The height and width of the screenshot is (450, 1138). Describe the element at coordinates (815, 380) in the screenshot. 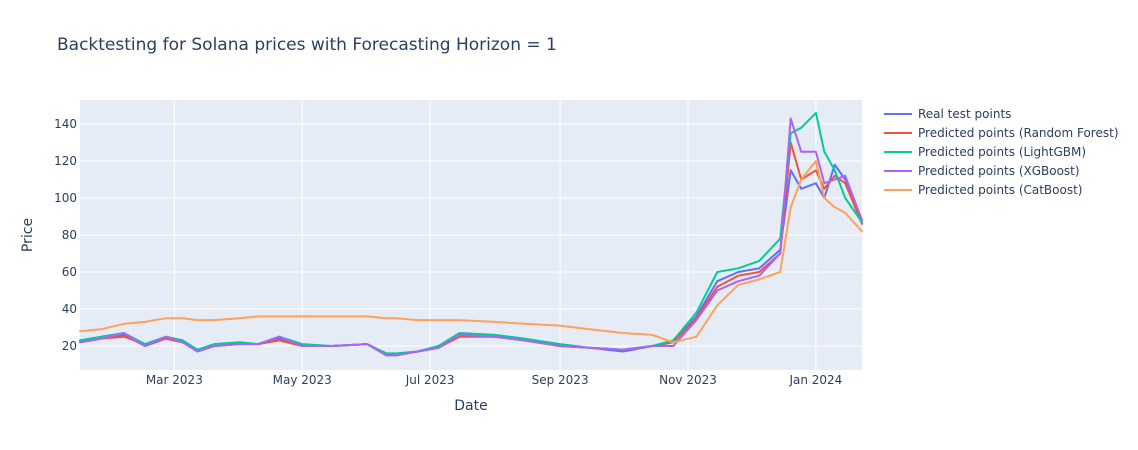

I see `x-tick-label: Jan 2024` at that location.